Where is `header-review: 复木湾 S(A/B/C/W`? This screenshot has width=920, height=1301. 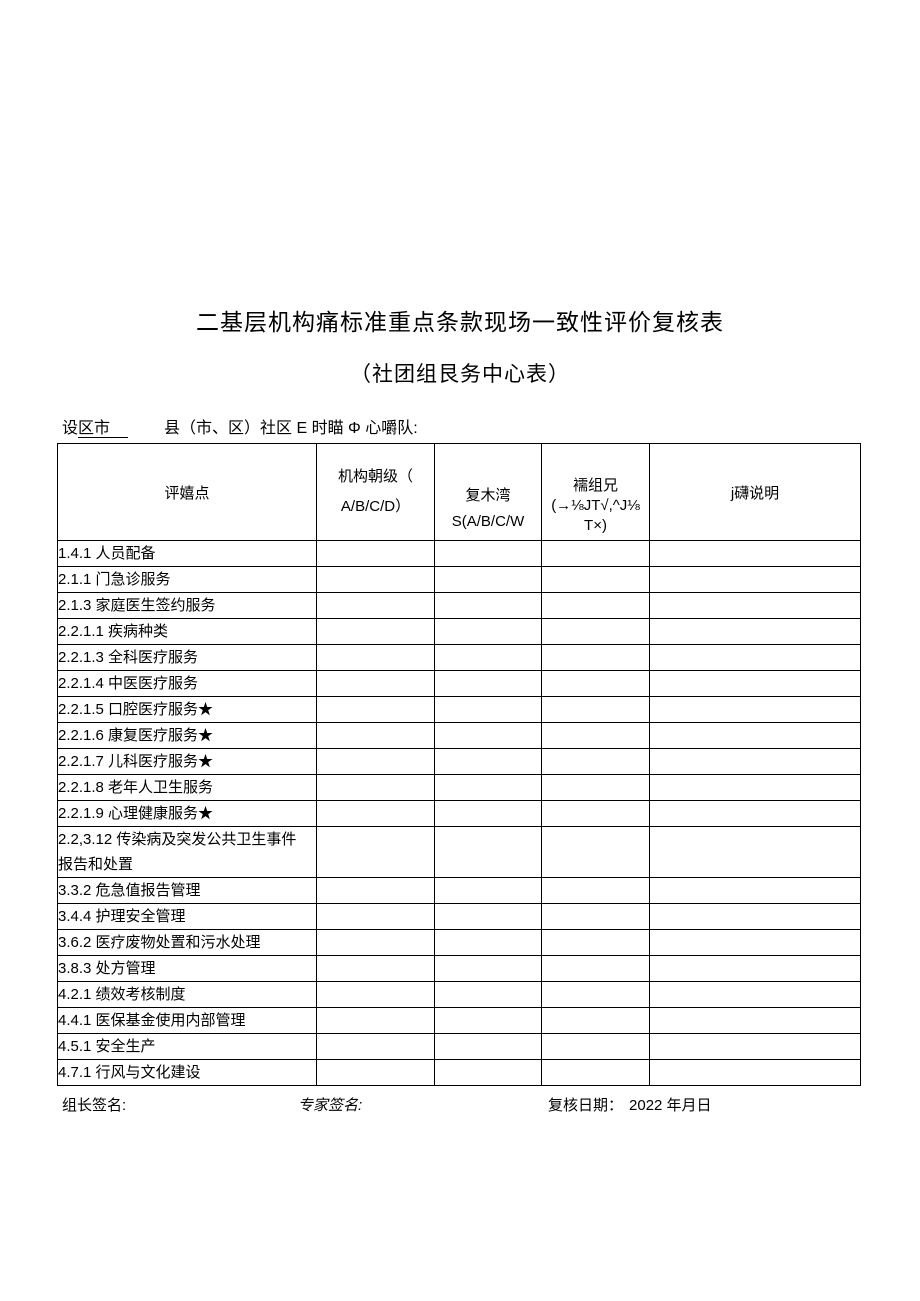 header-review: 复木湾 S(A/B/C/W is located at coordinates (488, 492).